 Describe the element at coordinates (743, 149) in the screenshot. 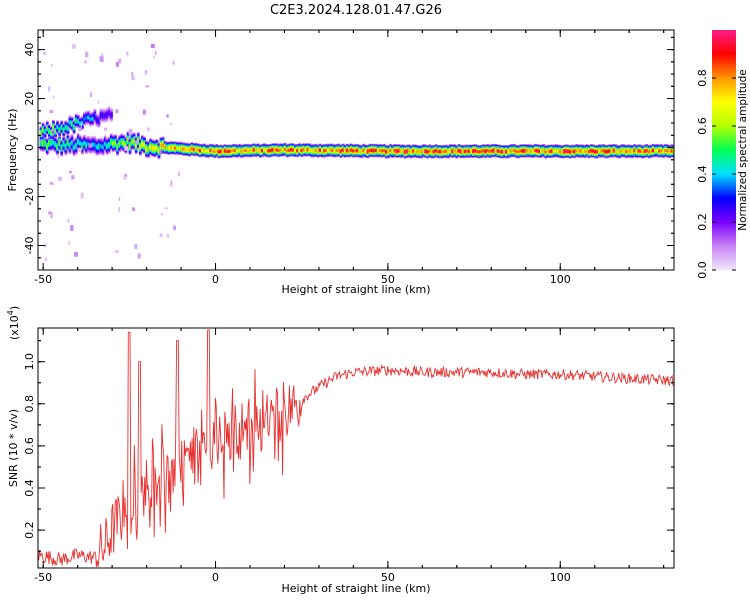

I see `colorbar-label: Normalized spectral amplitude` at that location.